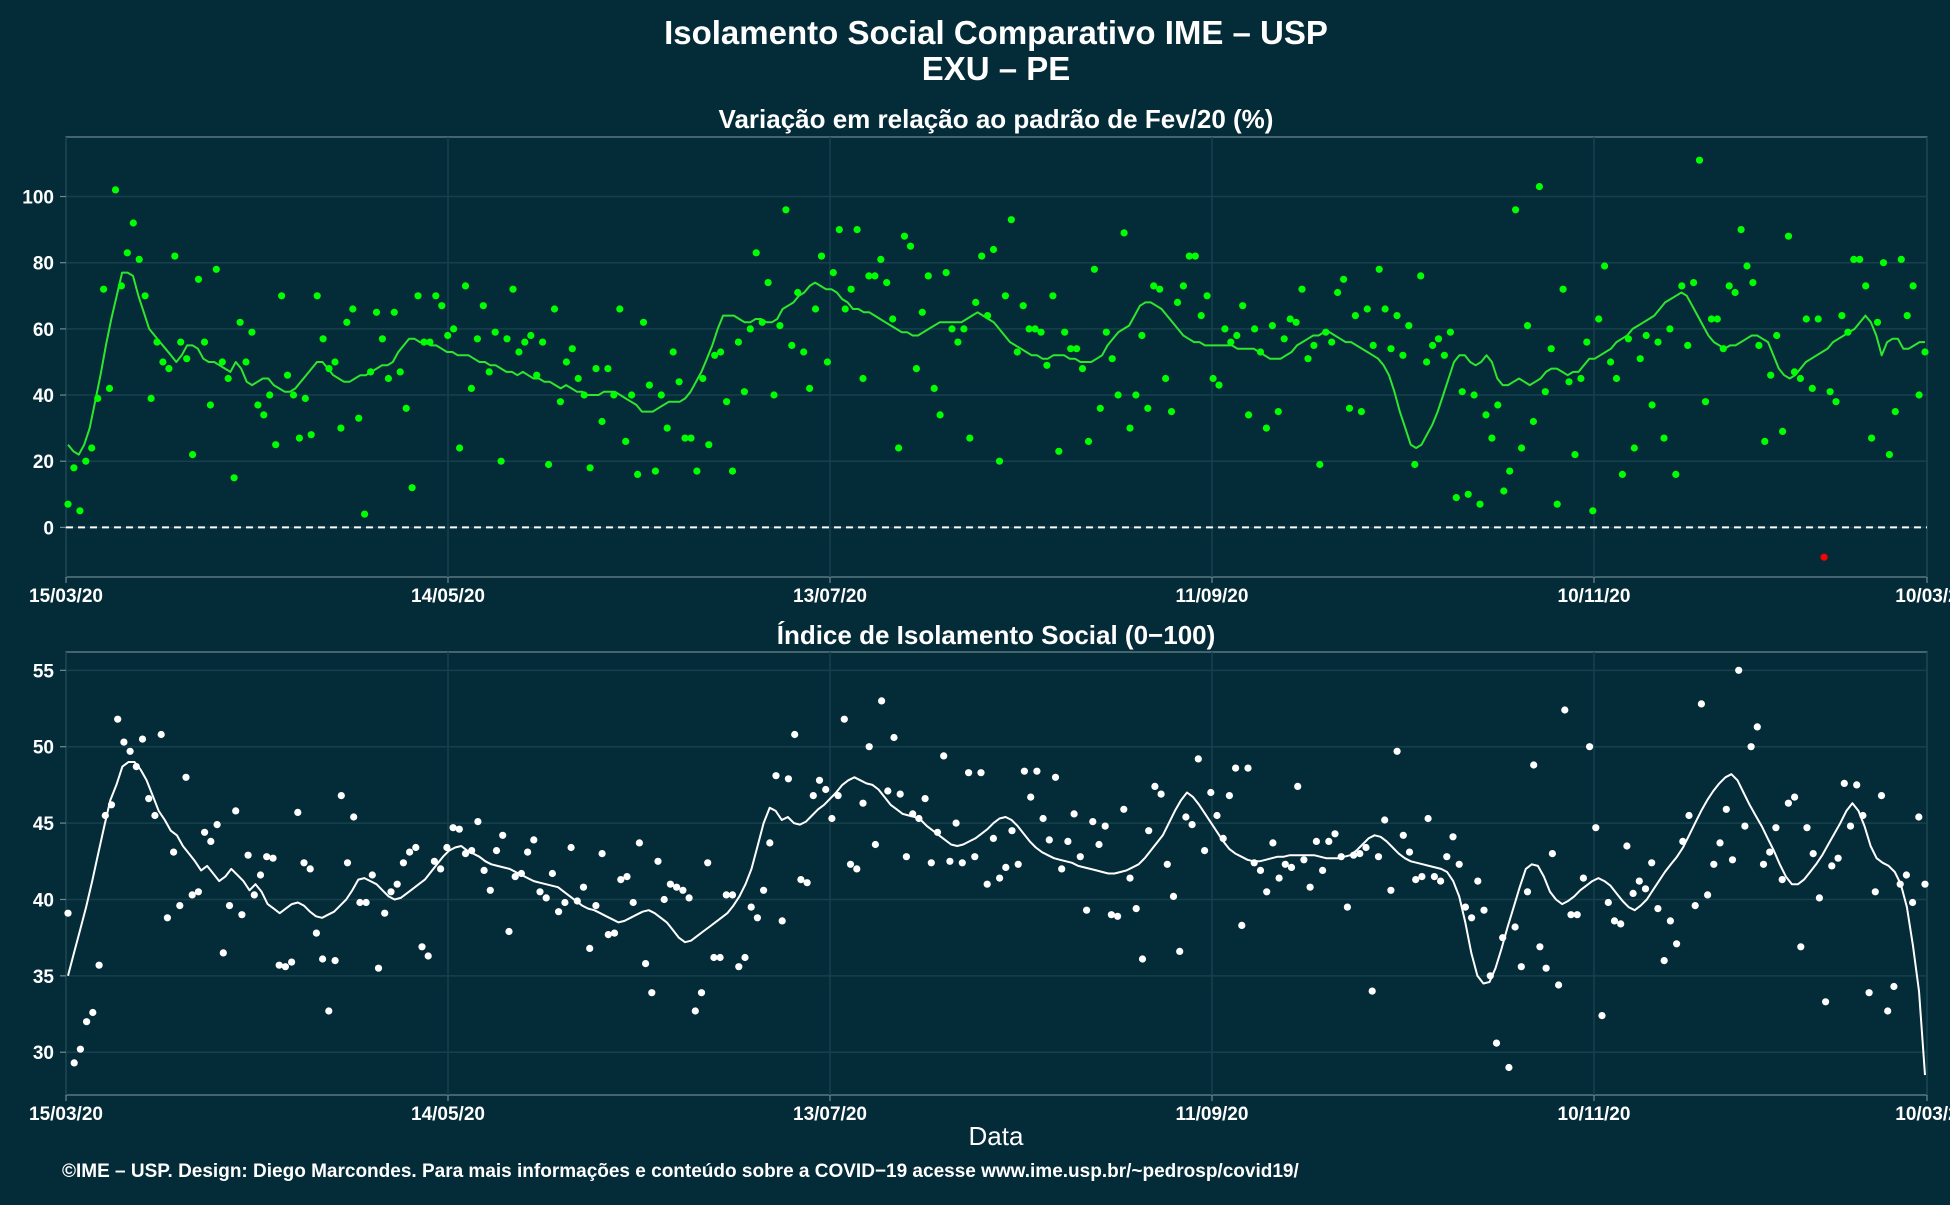 The width and height of the screenshot is (1950, 1205). Describe the element at coordinates (43, 900) in the screenshot. I see `y-tick-label: 40` at that location.